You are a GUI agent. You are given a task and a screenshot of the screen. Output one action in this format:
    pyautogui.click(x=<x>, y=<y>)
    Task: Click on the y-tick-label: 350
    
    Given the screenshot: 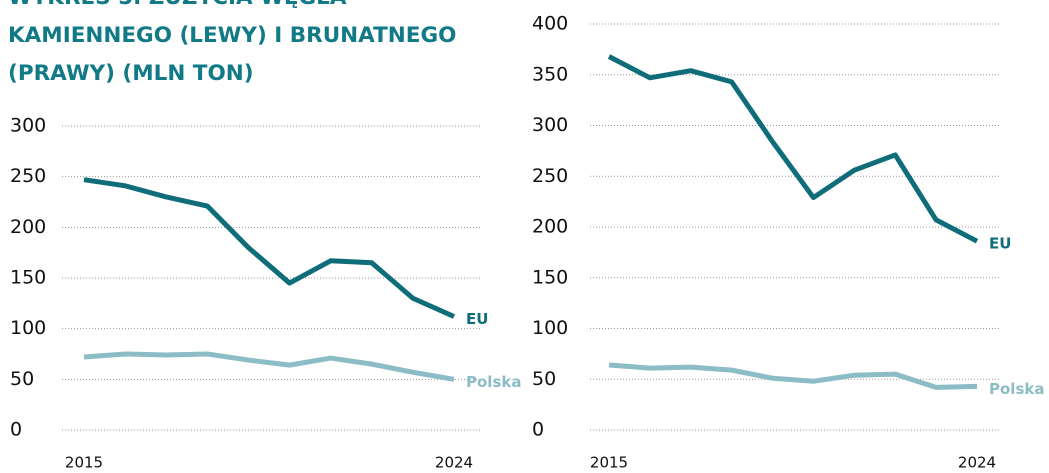 What is the action you would take?
    pyautogui.click(x=550, y=74)
    